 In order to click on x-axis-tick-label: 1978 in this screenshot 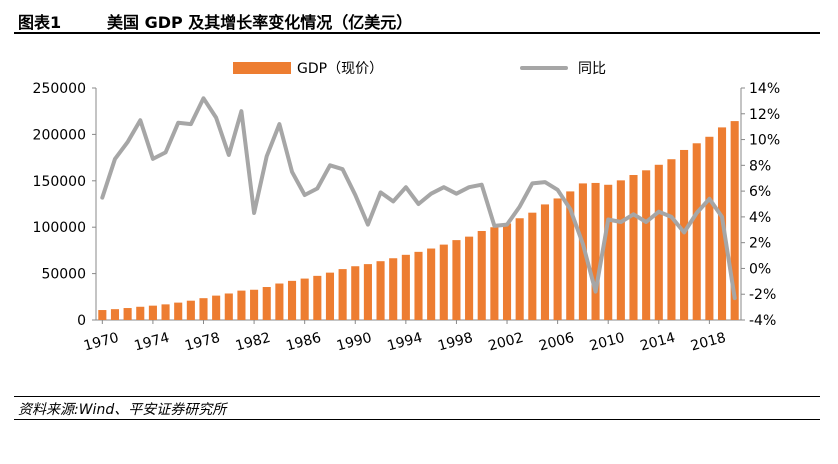, I will do `click(202, 342)`.